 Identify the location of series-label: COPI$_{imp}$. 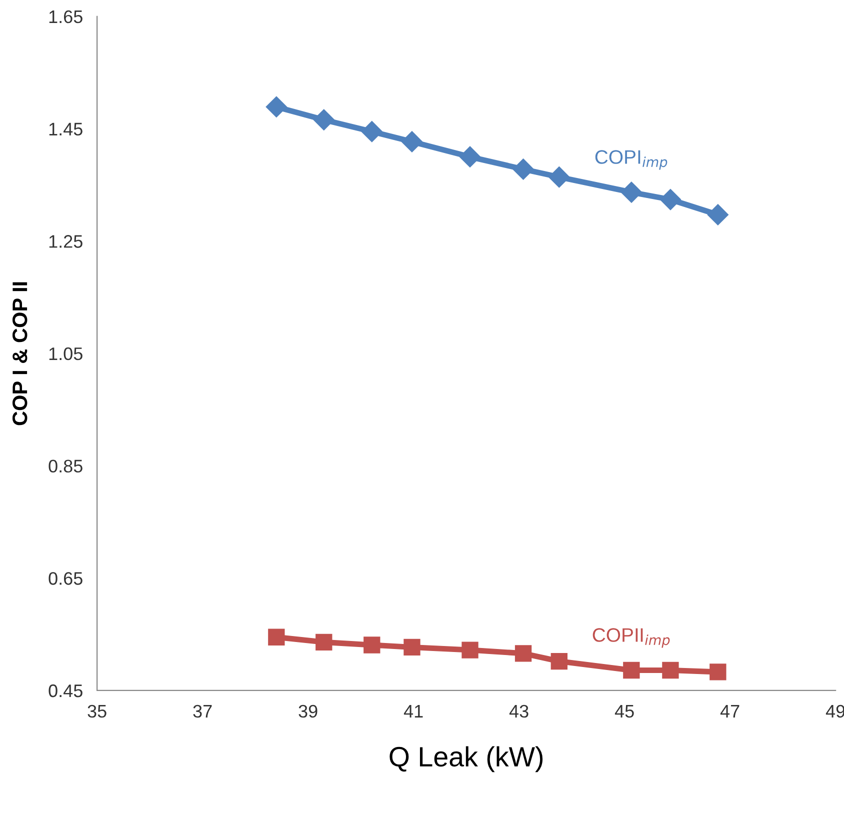
(631, 160).